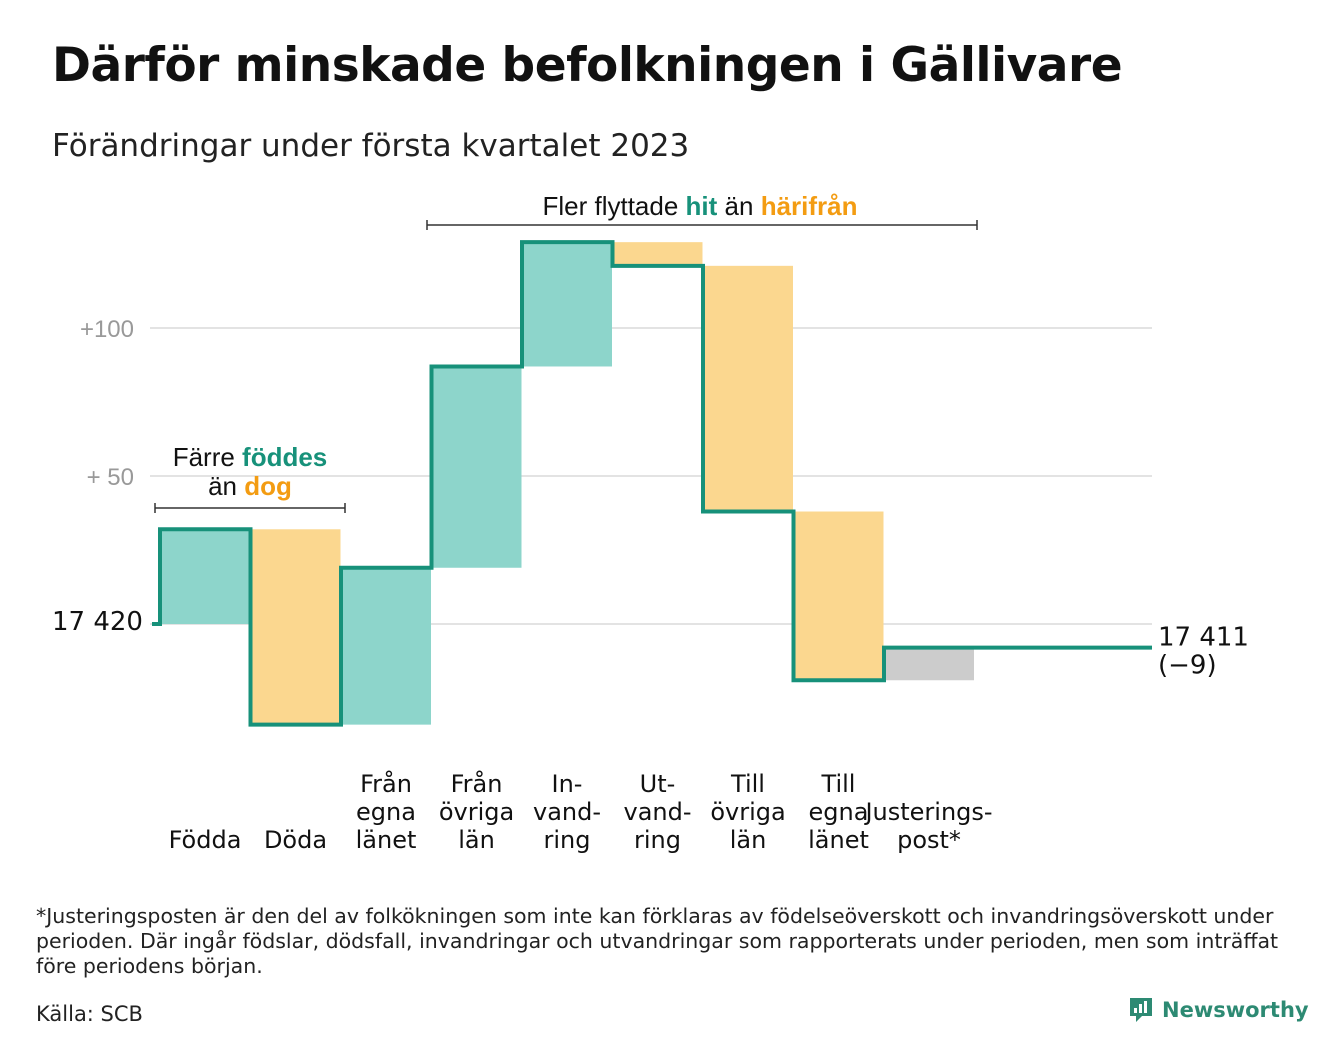 The height and width of the screenshot is (1060, 1340). I want to click on end-change-label: (−9), so click(1187, 666).